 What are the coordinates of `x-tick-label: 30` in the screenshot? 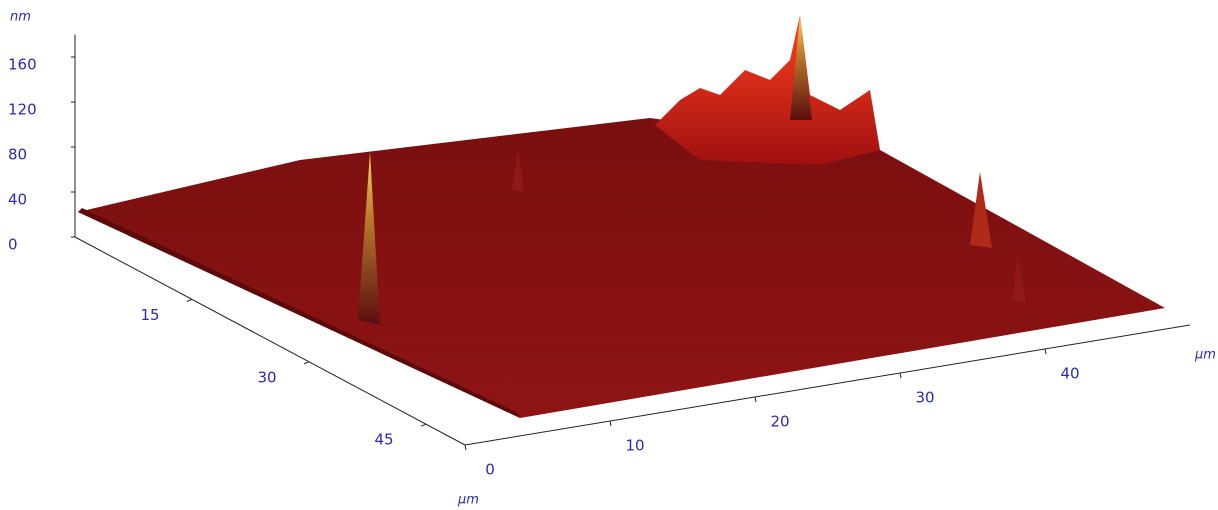 It's located at (924, 398).